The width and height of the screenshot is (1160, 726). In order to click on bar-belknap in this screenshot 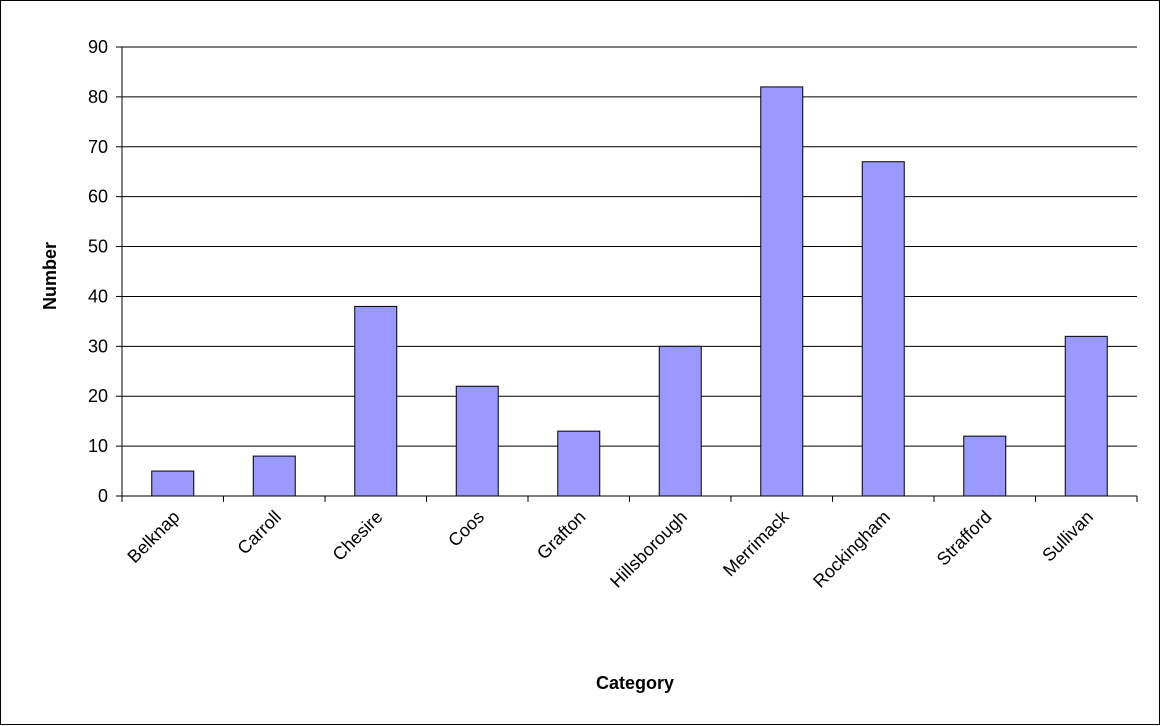, I will do `click(173, 483)`.